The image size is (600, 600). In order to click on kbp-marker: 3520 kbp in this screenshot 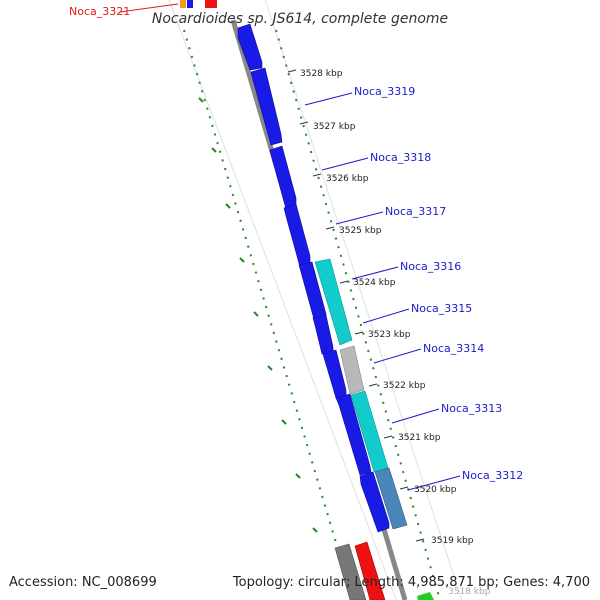, I will do `click(435, 490)`.